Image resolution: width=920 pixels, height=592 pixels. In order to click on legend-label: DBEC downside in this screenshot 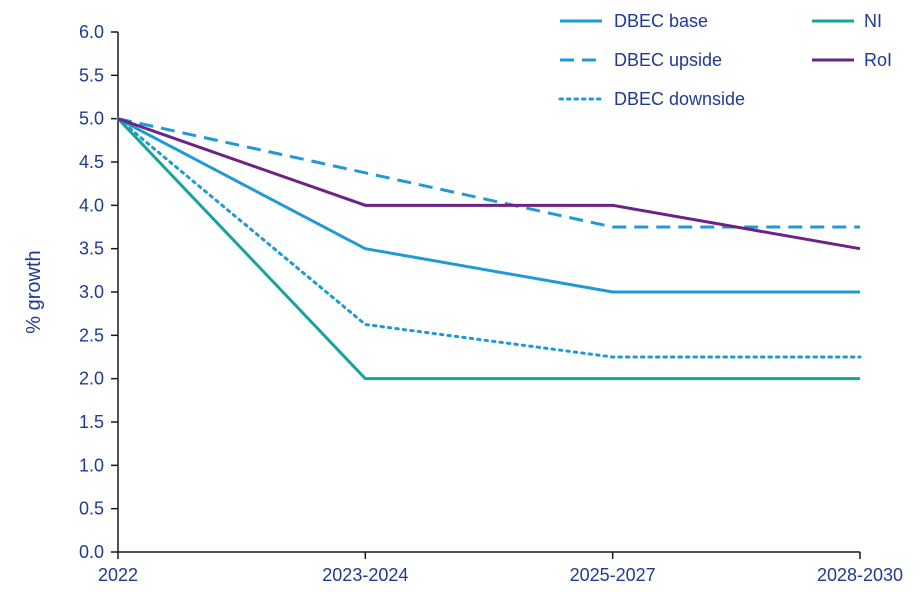, I will do `click(679, 99)`.